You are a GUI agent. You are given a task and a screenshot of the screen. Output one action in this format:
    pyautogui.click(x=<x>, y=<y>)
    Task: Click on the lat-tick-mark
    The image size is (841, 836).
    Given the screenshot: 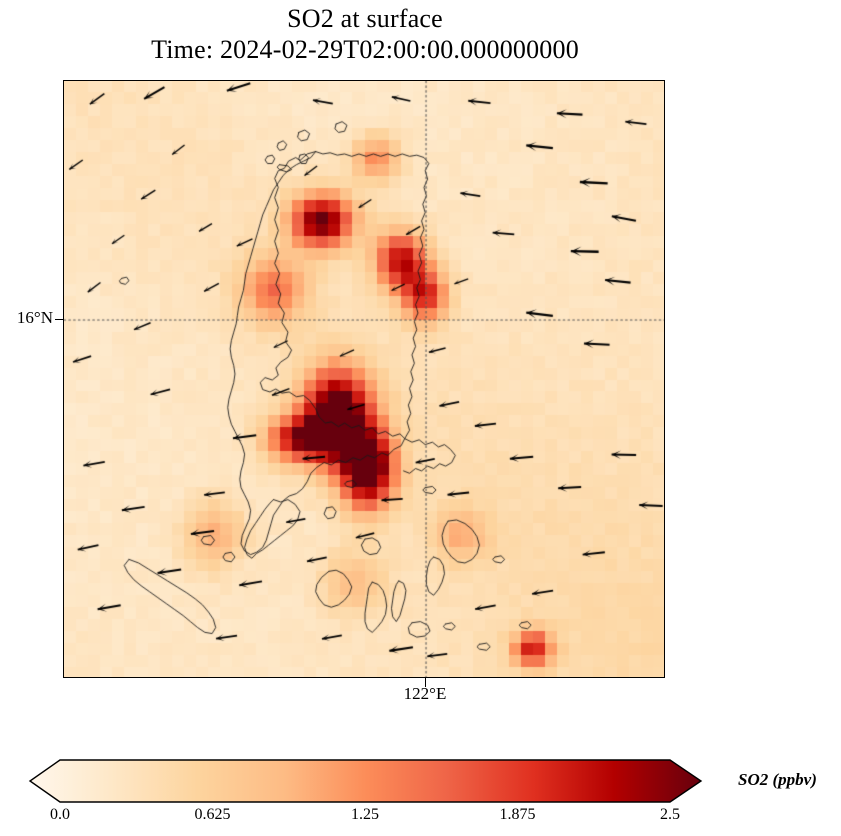 What is the action you would take?
    pyautogui.click(x=59, y=319)
    